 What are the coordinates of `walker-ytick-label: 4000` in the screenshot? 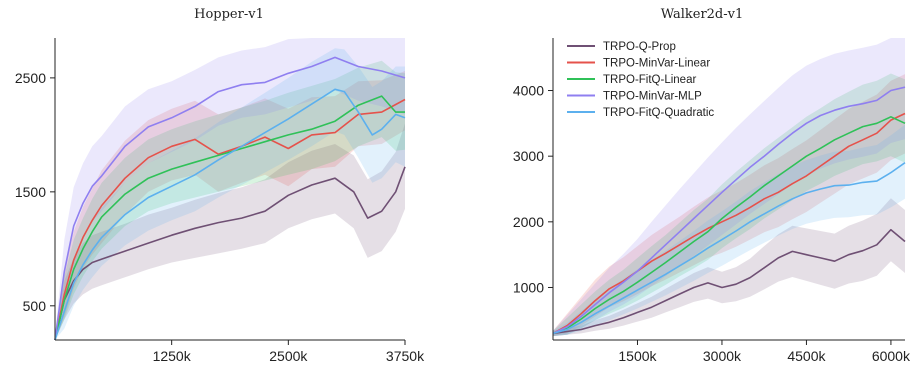 It's located at (528, 91).